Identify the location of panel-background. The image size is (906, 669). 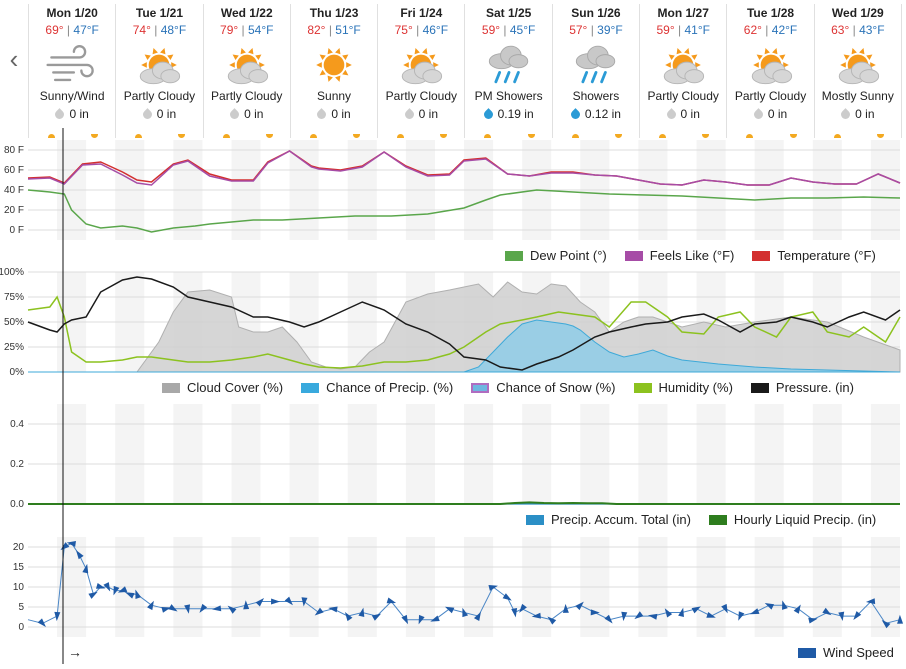
(464, 322).